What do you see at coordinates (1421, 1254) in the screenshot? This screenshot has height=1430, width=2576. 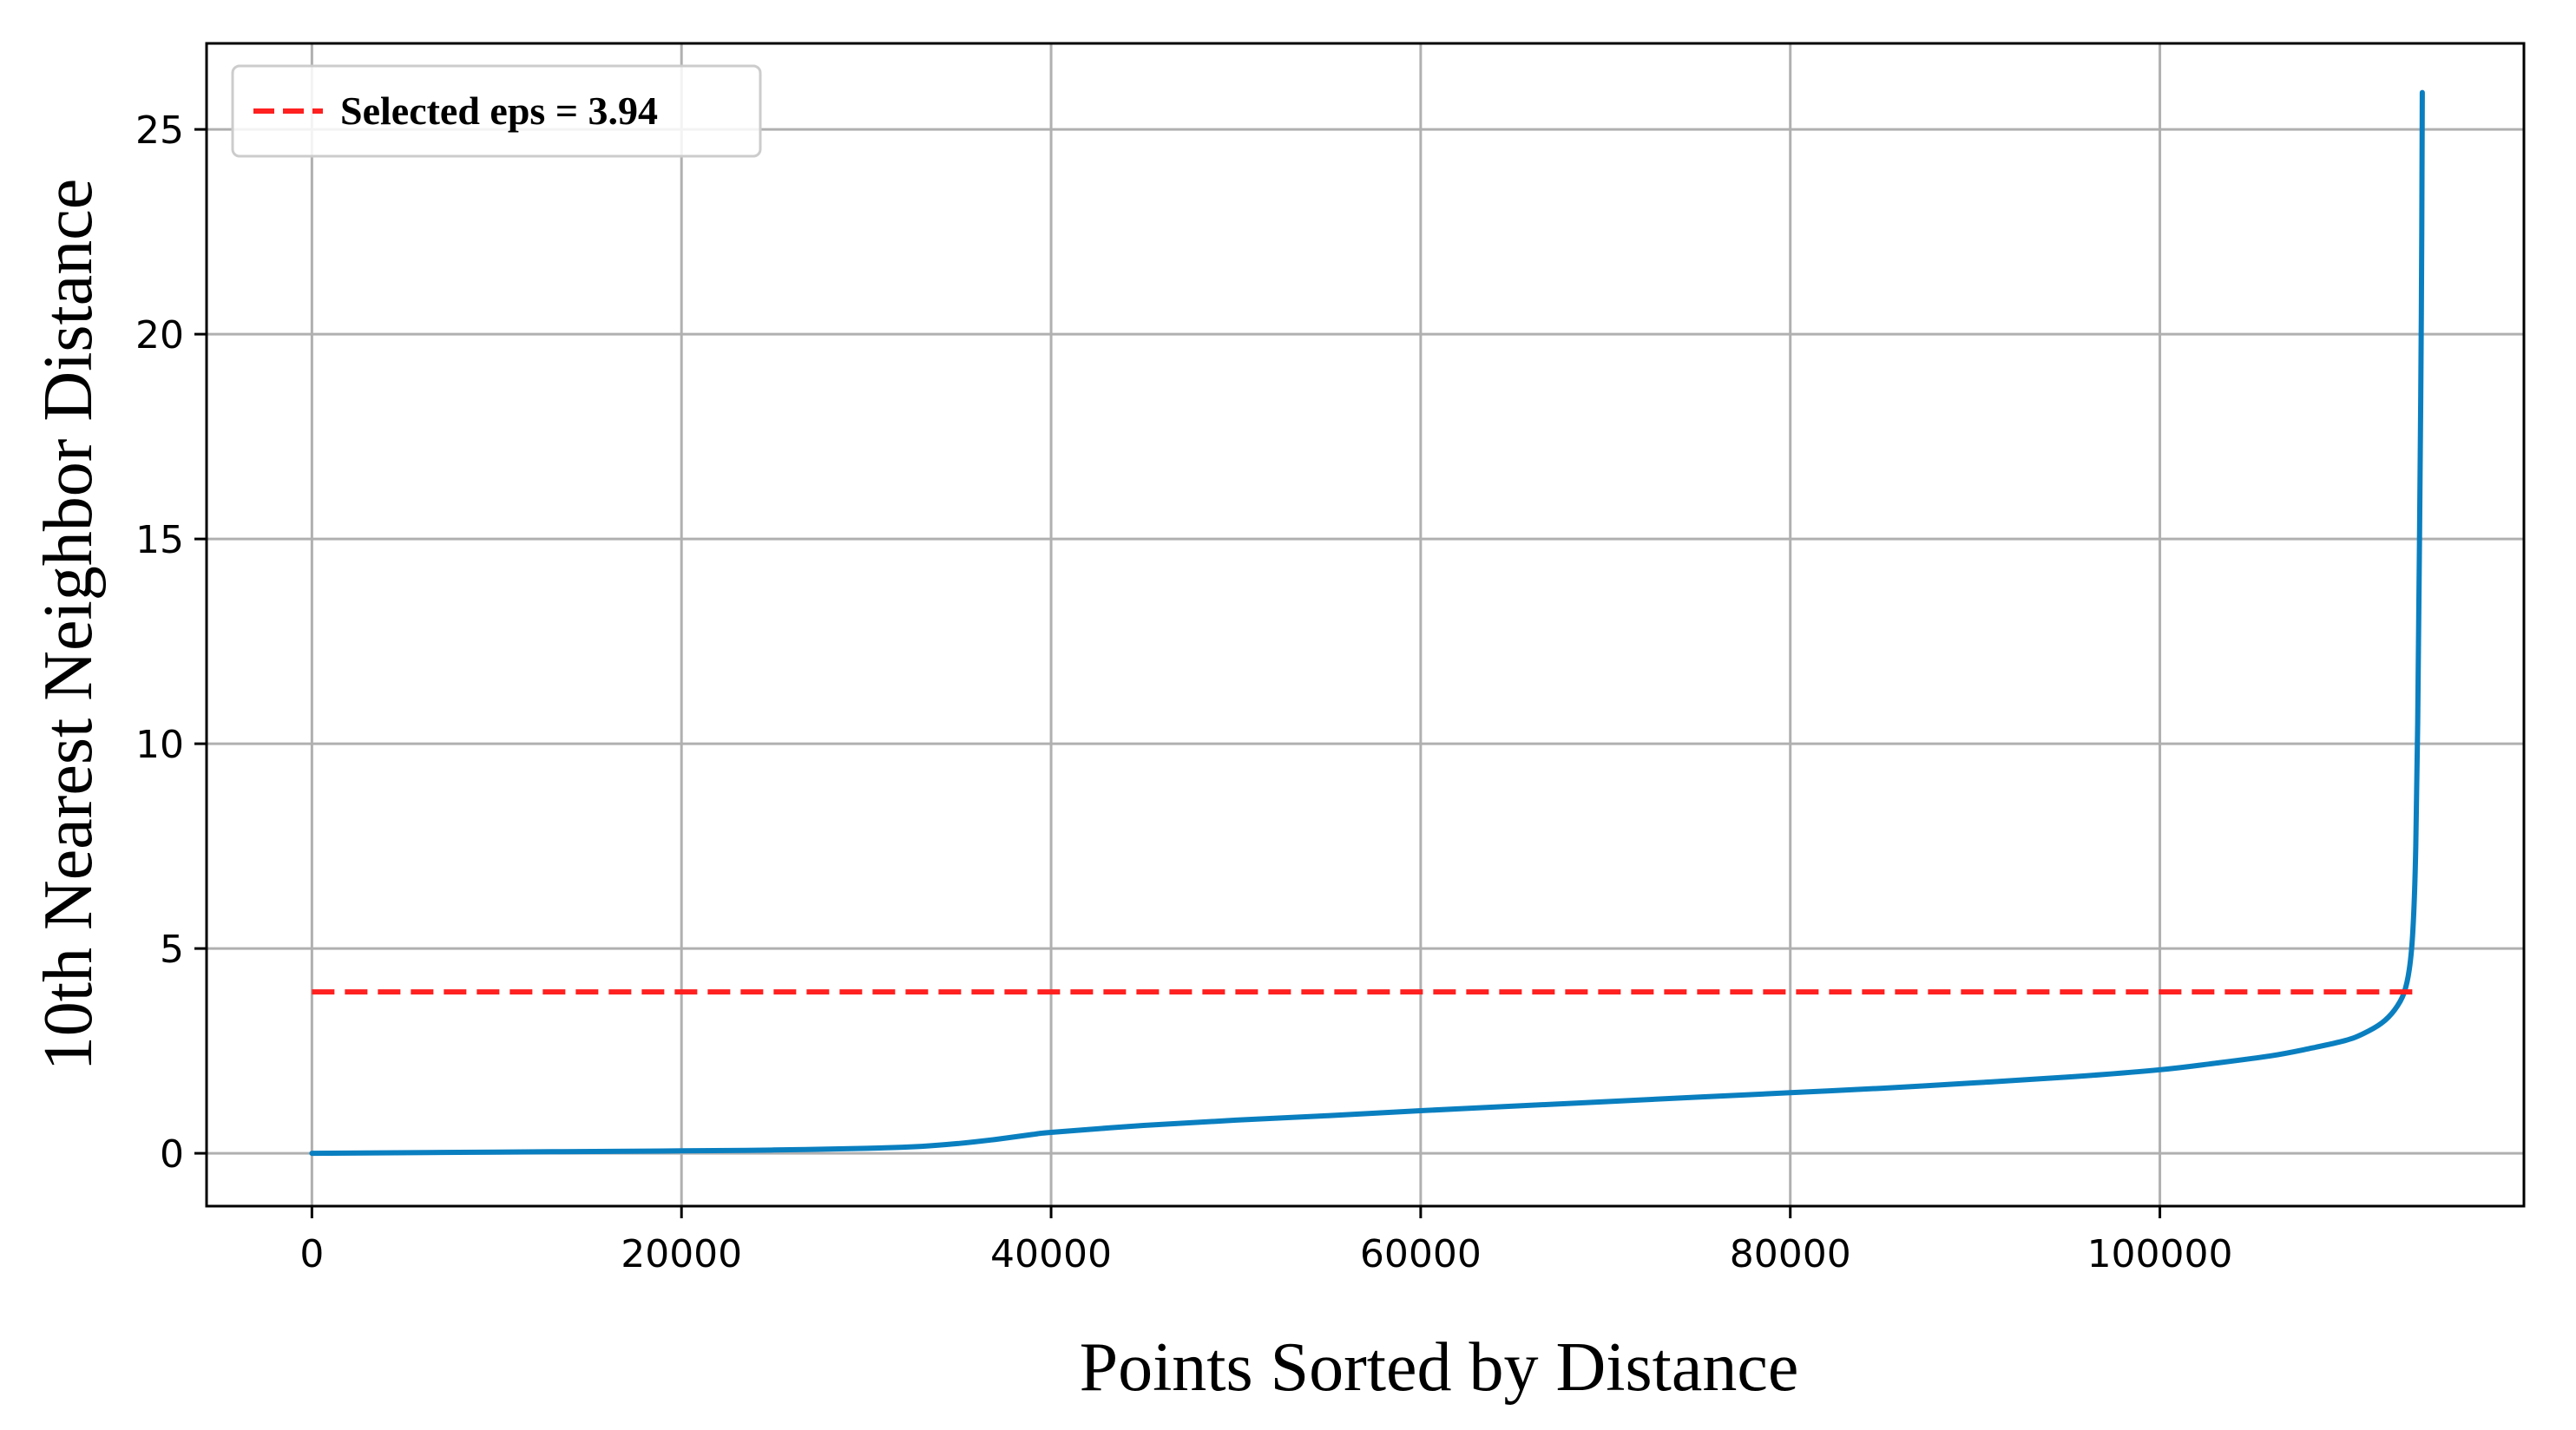 I see `x-tick-label: 60000` at bounding box center [1421, 1254].